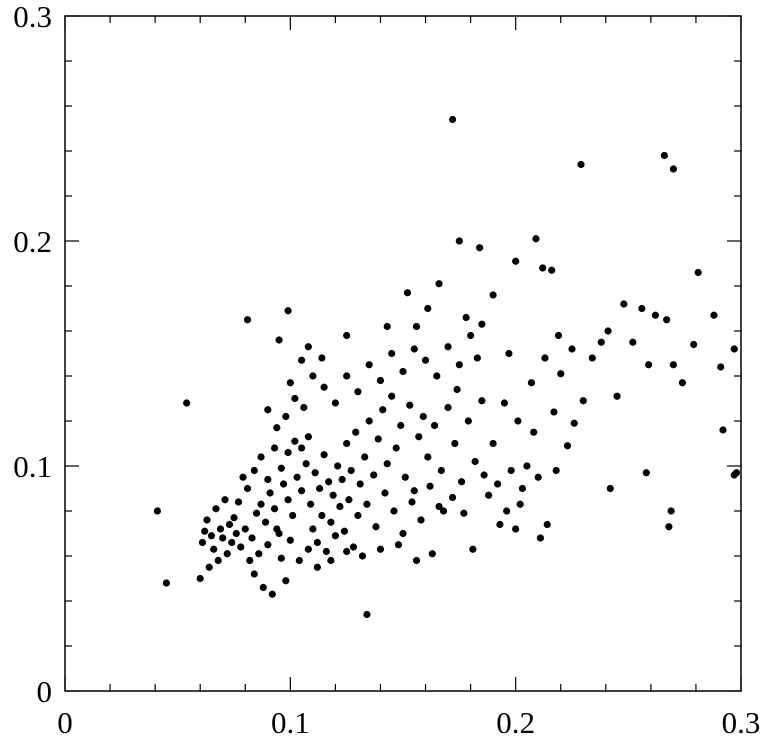  I want to click on x-tick-label: 0, so click(65, 722).